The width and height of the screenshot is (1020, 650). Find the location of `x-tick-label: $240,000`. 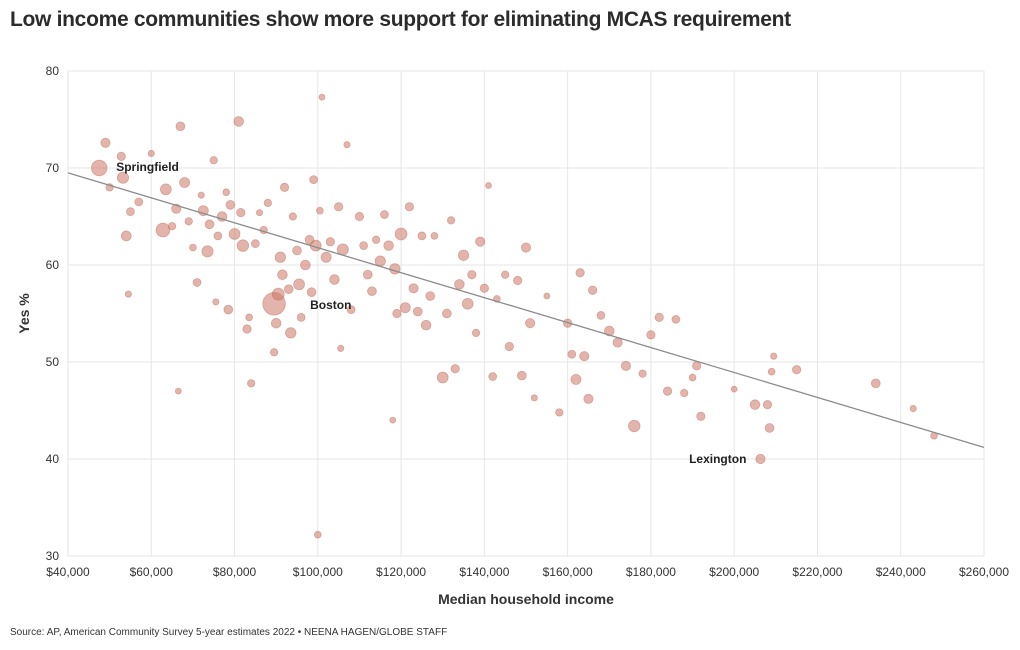

x-tick-label: $240,000 is located at coordinates (901, 572).